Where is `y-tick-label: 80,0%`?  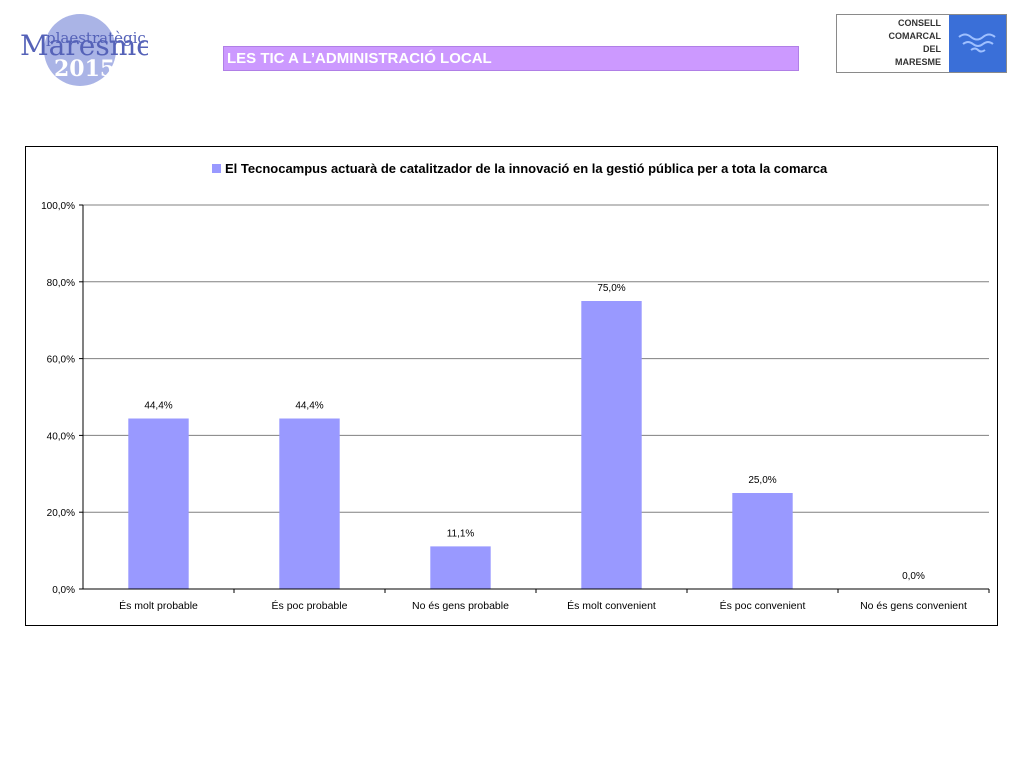 y-tick-label: 80,0% is located at coordinates (61, 283).